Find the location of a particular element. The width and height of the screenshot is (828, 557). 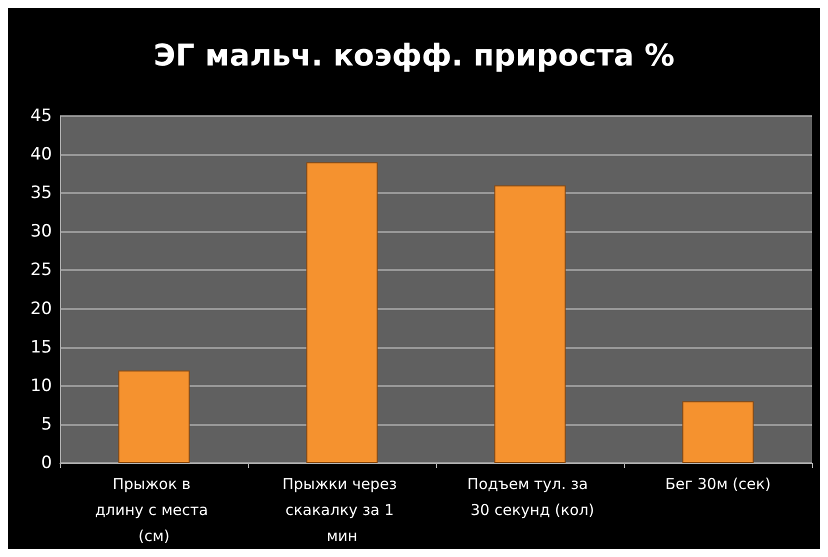

y-tick-label: 15 is located at coordinates (41, 347).